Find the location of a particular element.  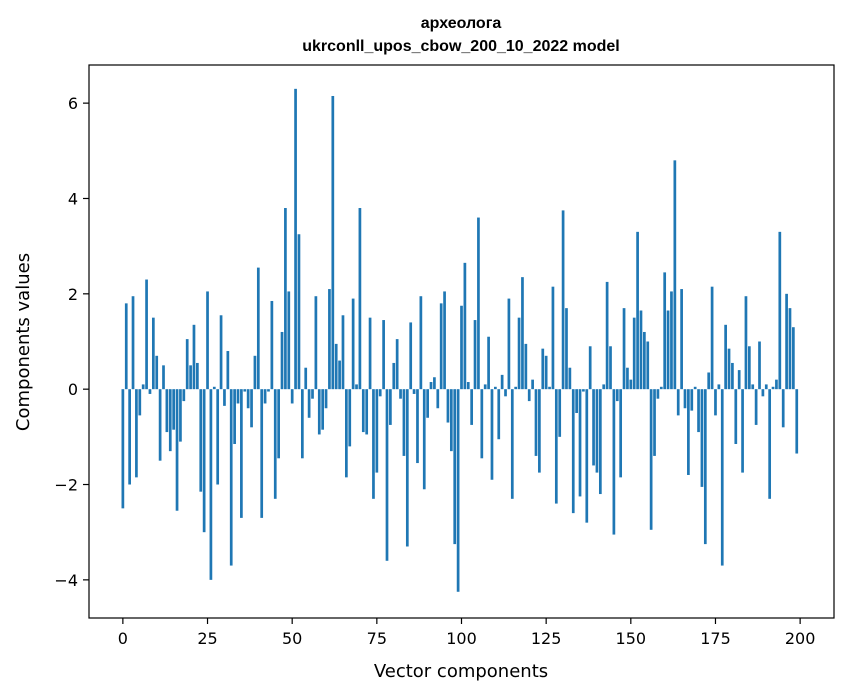

chart-title-line-2: ukrconll_upos_cbow_200_10_2022 model is located at coordinates (460, 46).